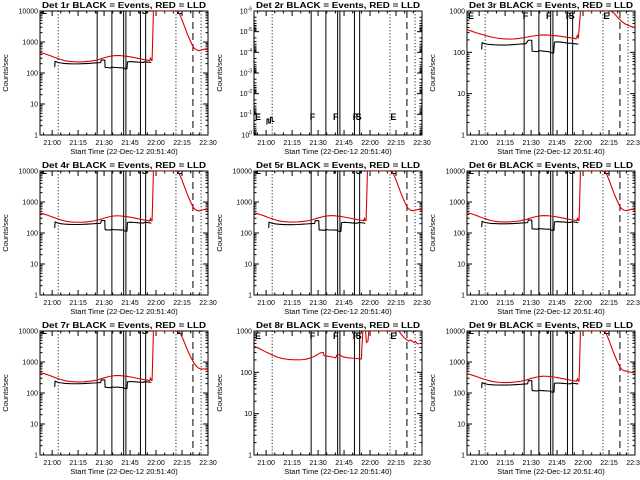 This screenshot has width=640, height=480. What do you see at coordinates (338, 325) in the screenshot?
I see `panel-title: Det 8r BLACK = Events, RED = LLD` at bounding box center [338, 325].